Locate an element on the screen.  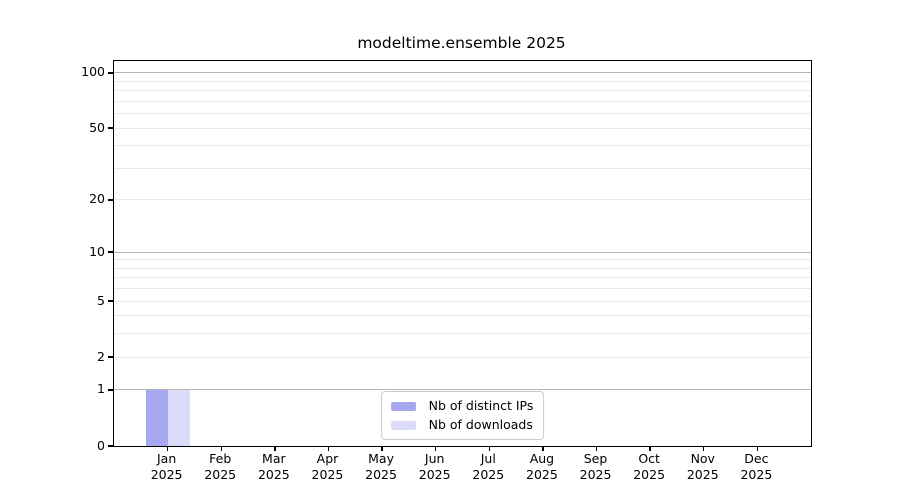
y-tick-label: 10 is located at coordinates (97, 251).